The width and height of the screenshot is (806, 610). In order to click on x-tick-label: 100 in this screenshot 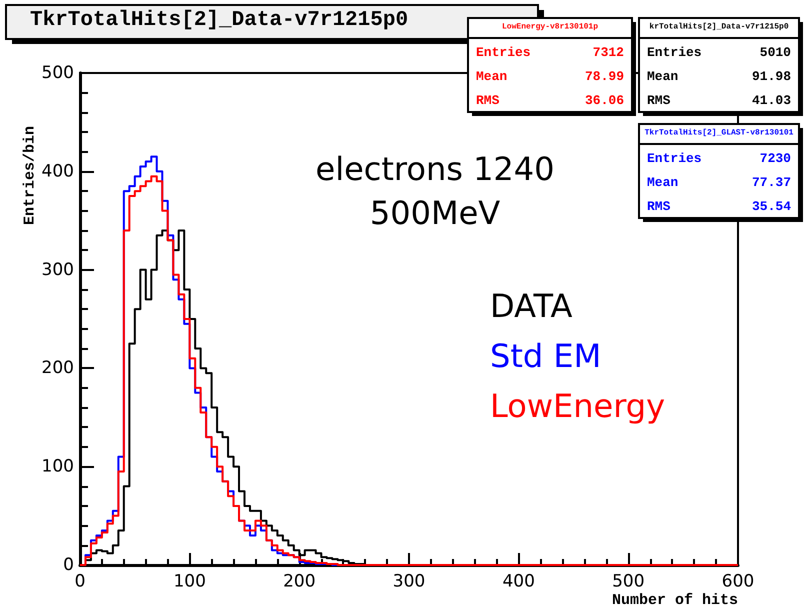, I will do `click(189, 582)`.